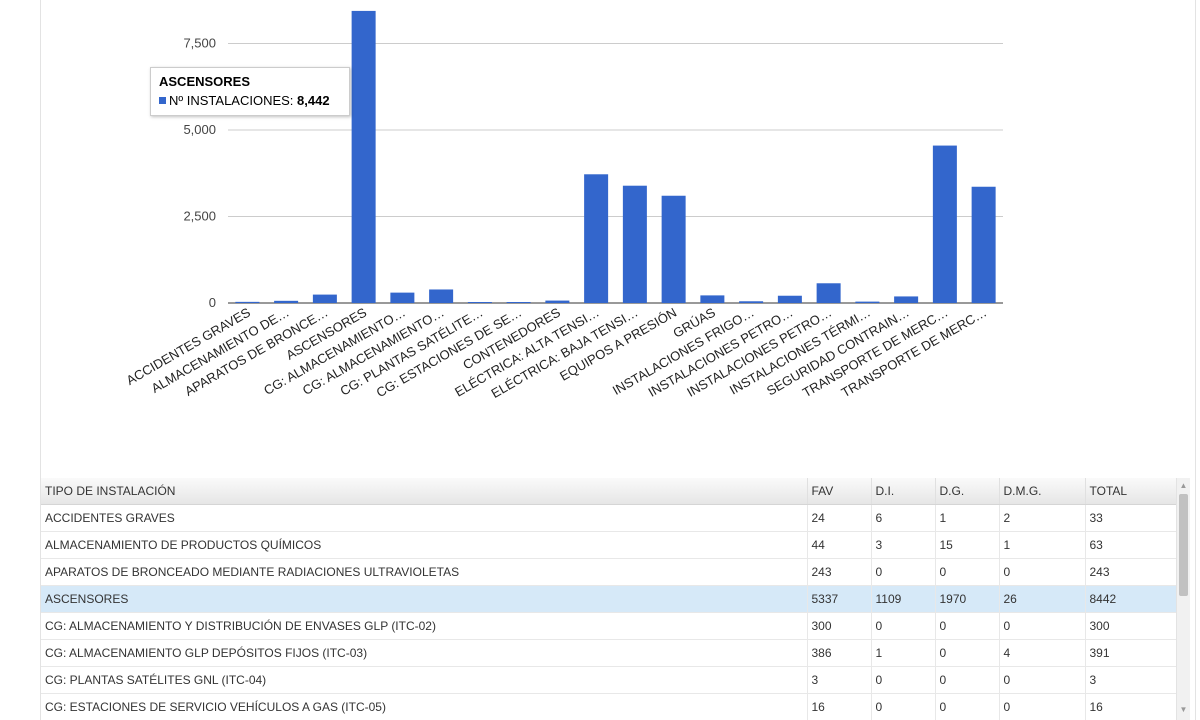 This screenshot has width=1200, height=720. I want to click on tooltip-row: Nº INSTALACIONES: 8,442, so click(250, 100).